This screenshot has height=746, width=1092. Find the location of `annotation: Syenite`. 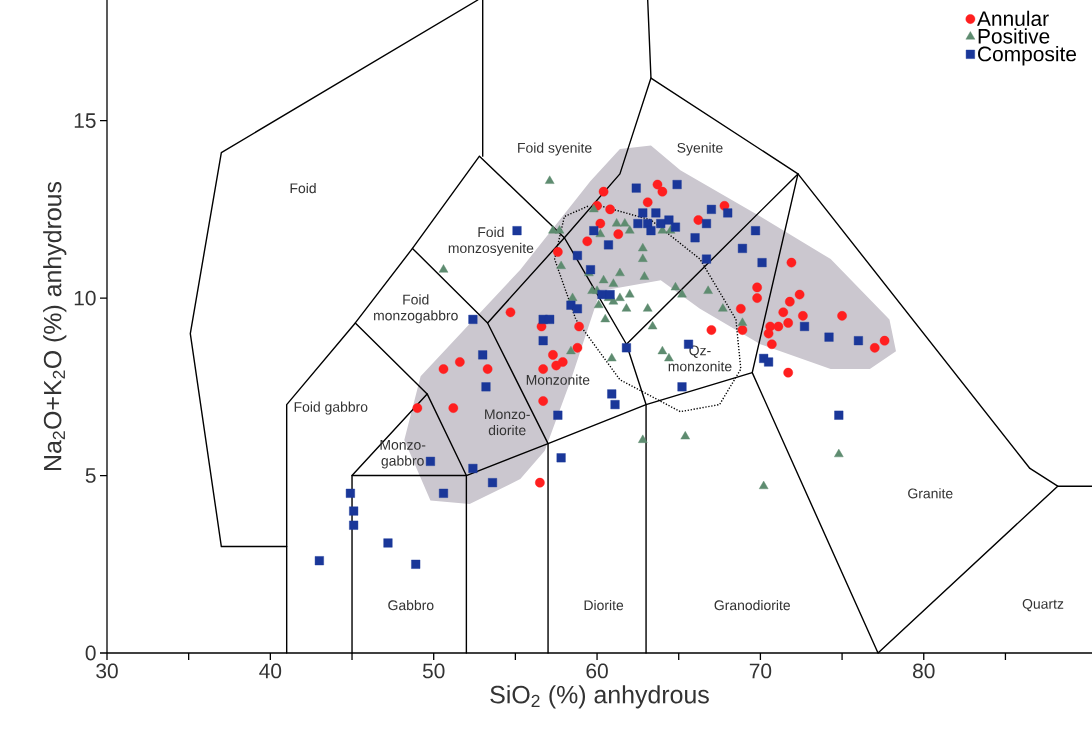

annotation: Syenite is located at coordinates (700, 149).